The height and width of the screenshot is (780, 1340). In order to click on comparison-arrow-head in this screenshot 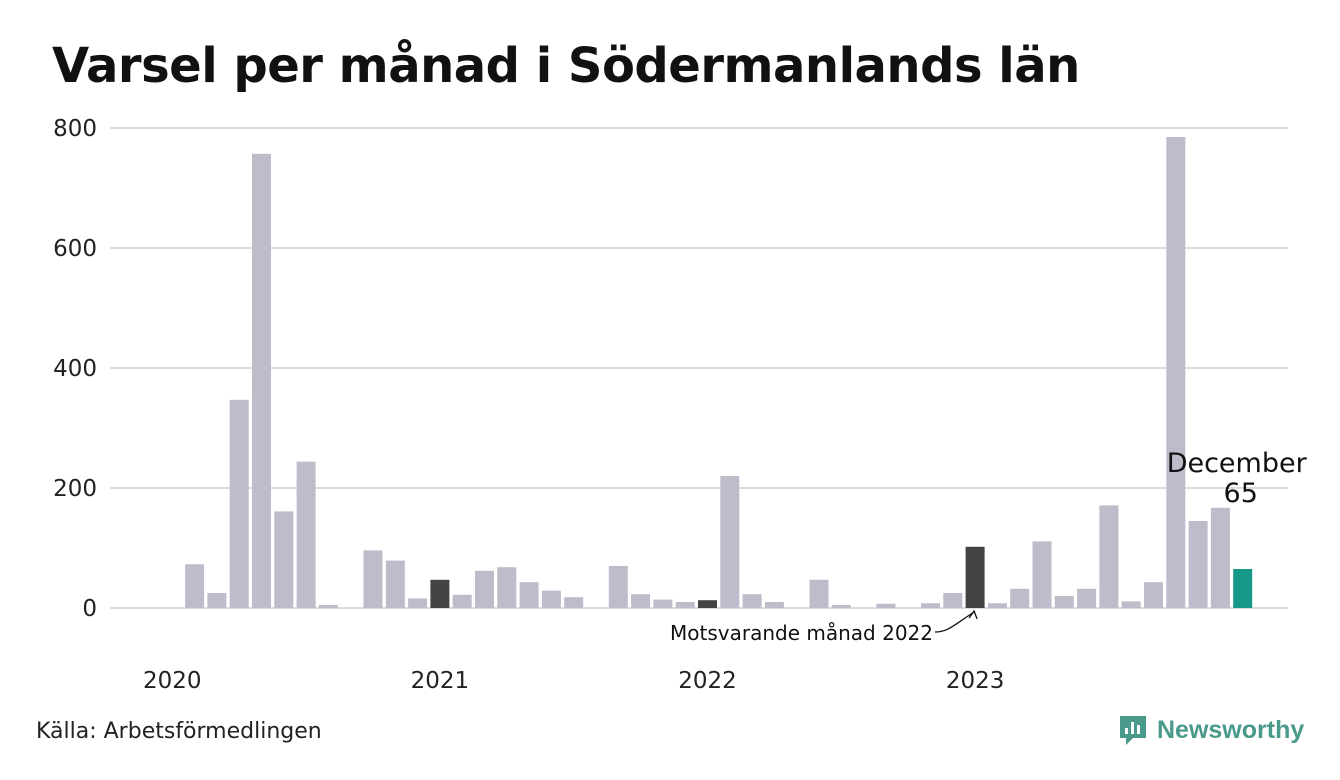, I will do `click(973, 614)`.